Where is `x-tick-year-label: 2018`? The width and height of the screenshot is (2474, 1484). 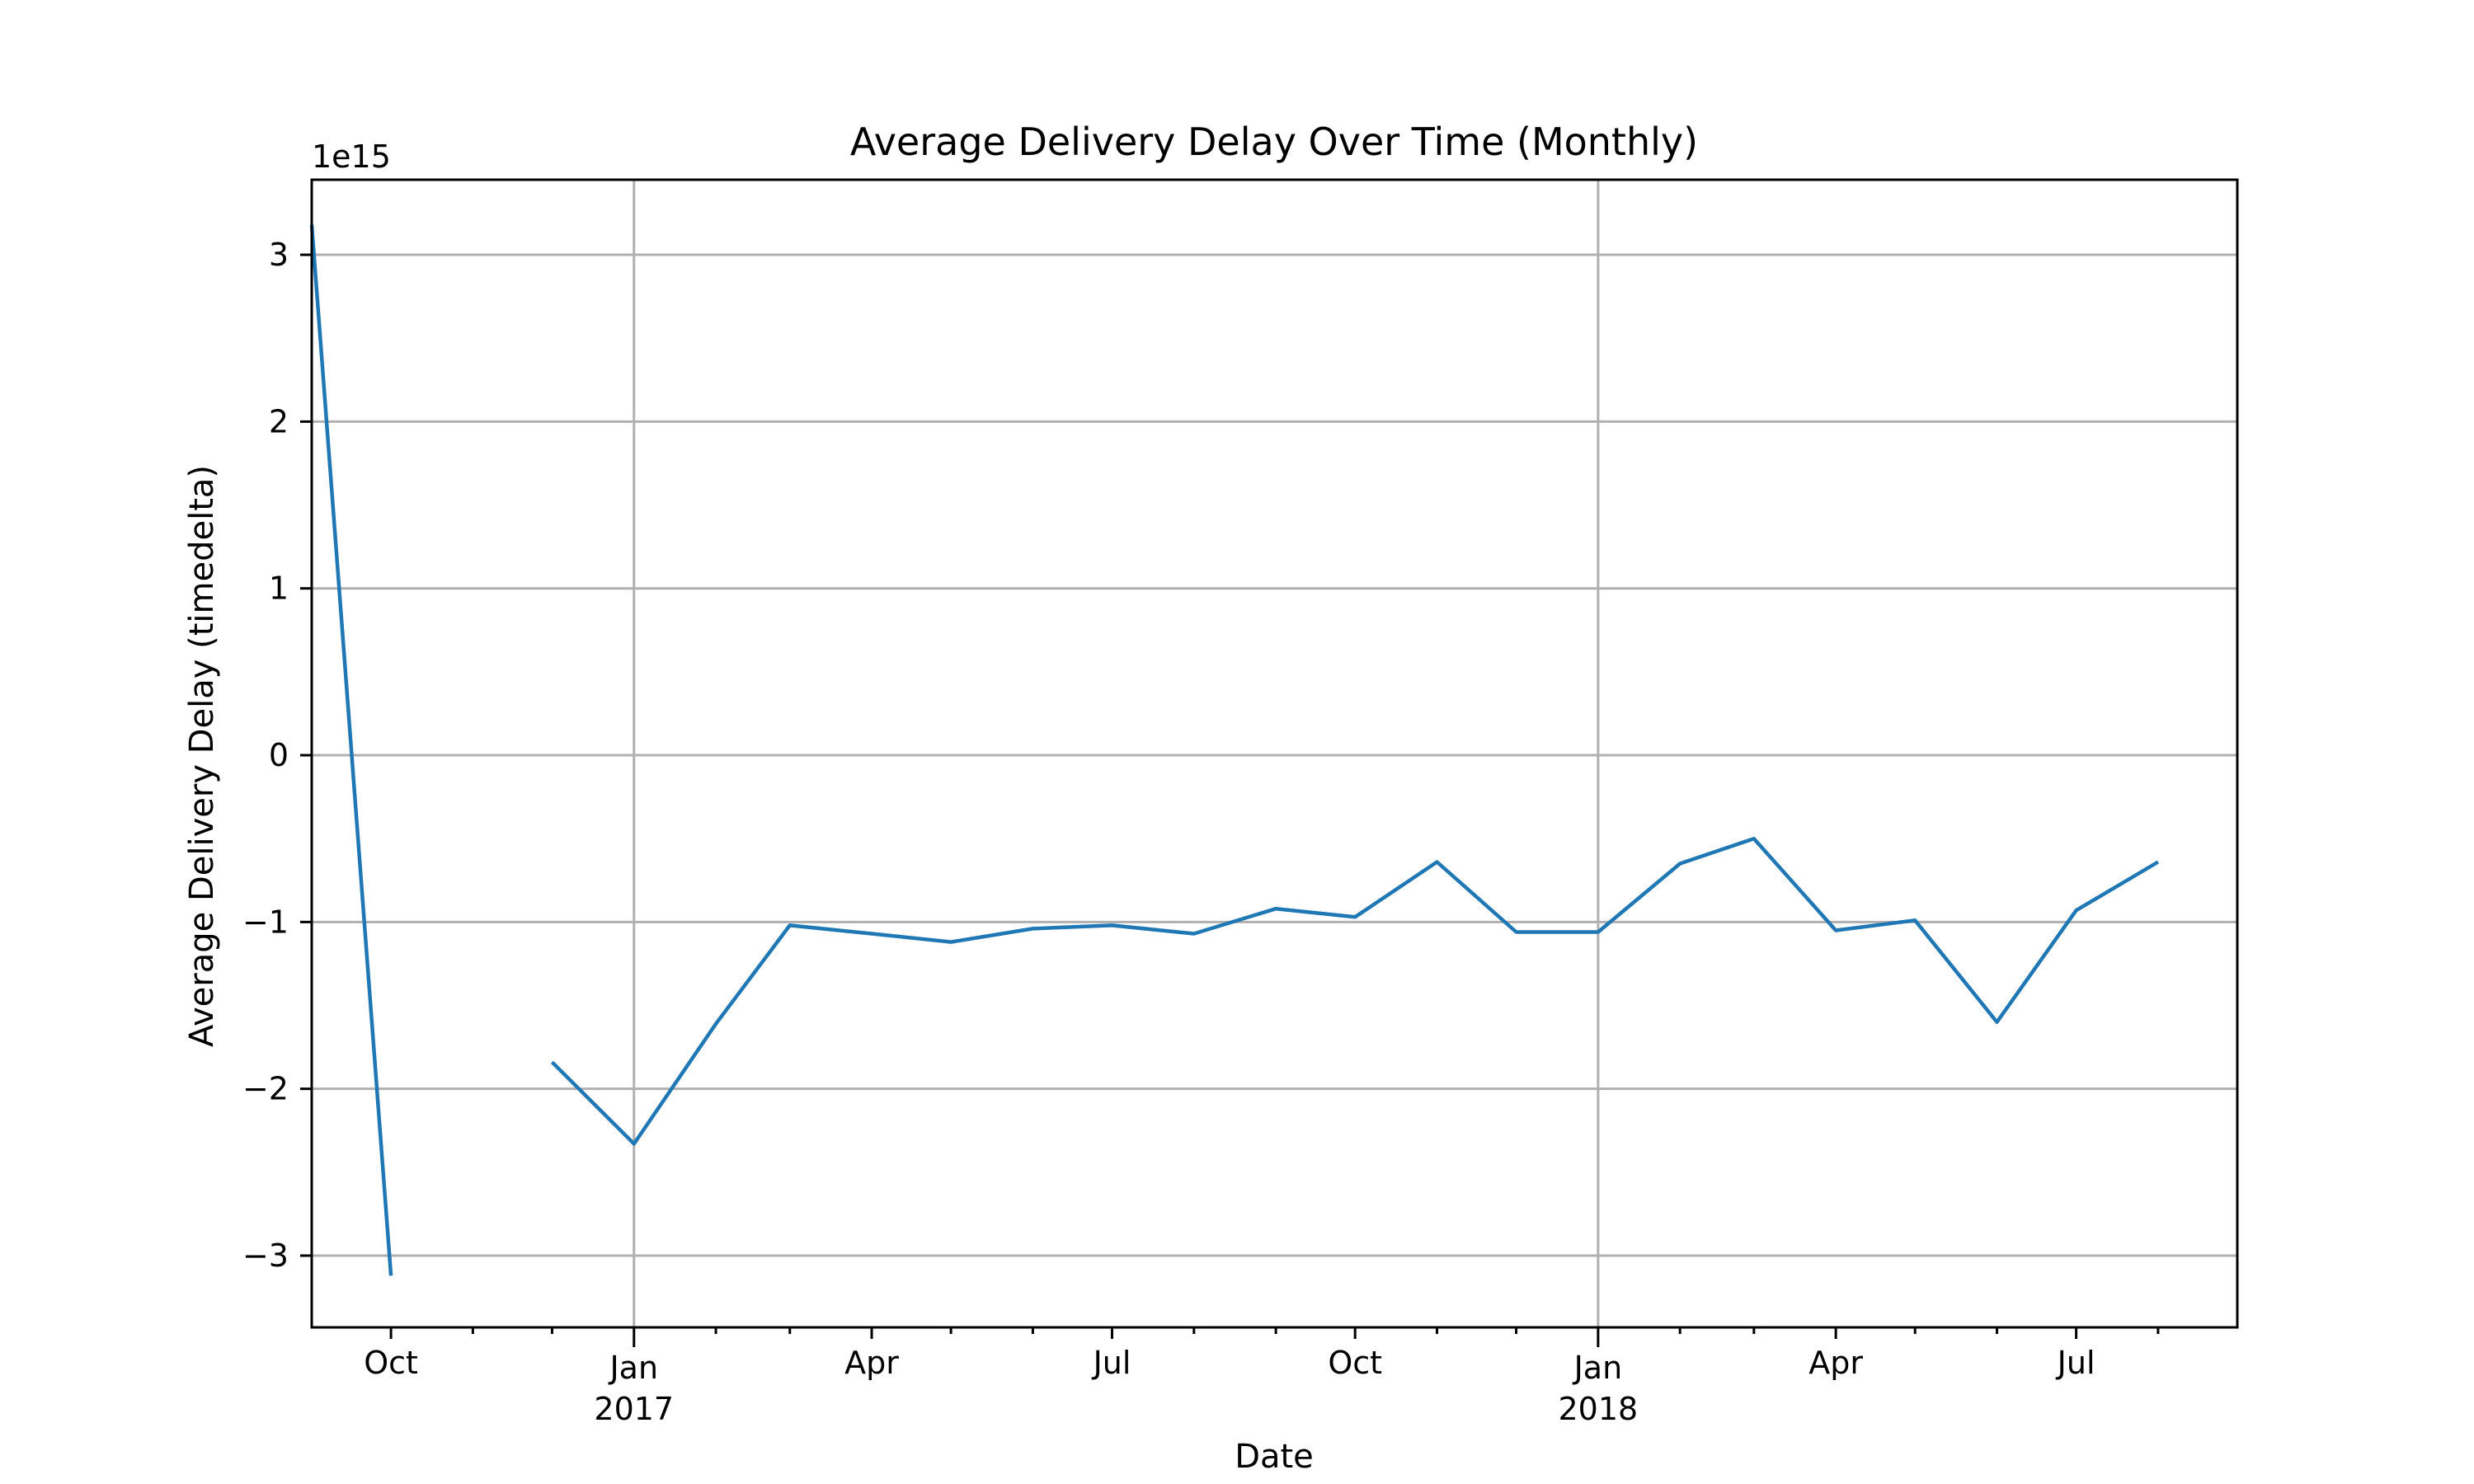
x-tick-year-label: 2018 is located at coordinates (1599, 1409).